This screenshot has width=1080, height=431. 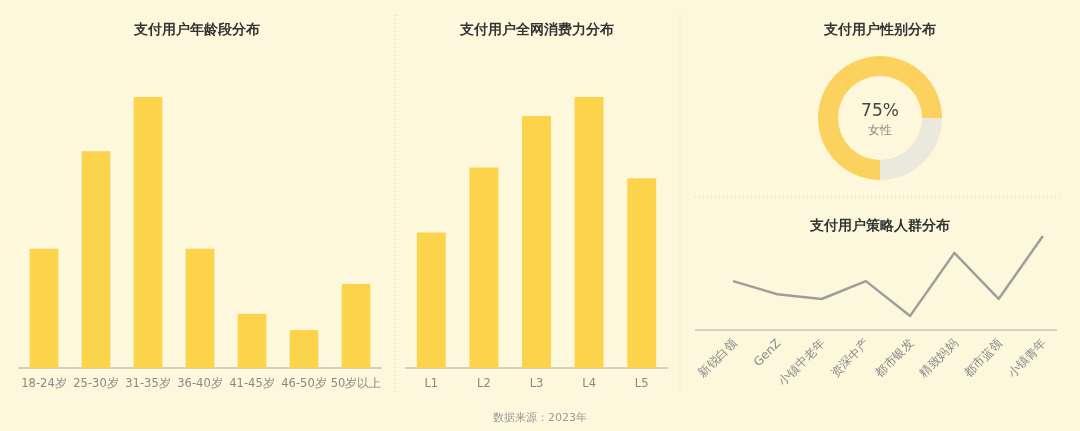 What do you see at coordinates (44, 383) in the screenshot?
I see `x-tick-label: 18-24岁` at bounding box center [44, 383].